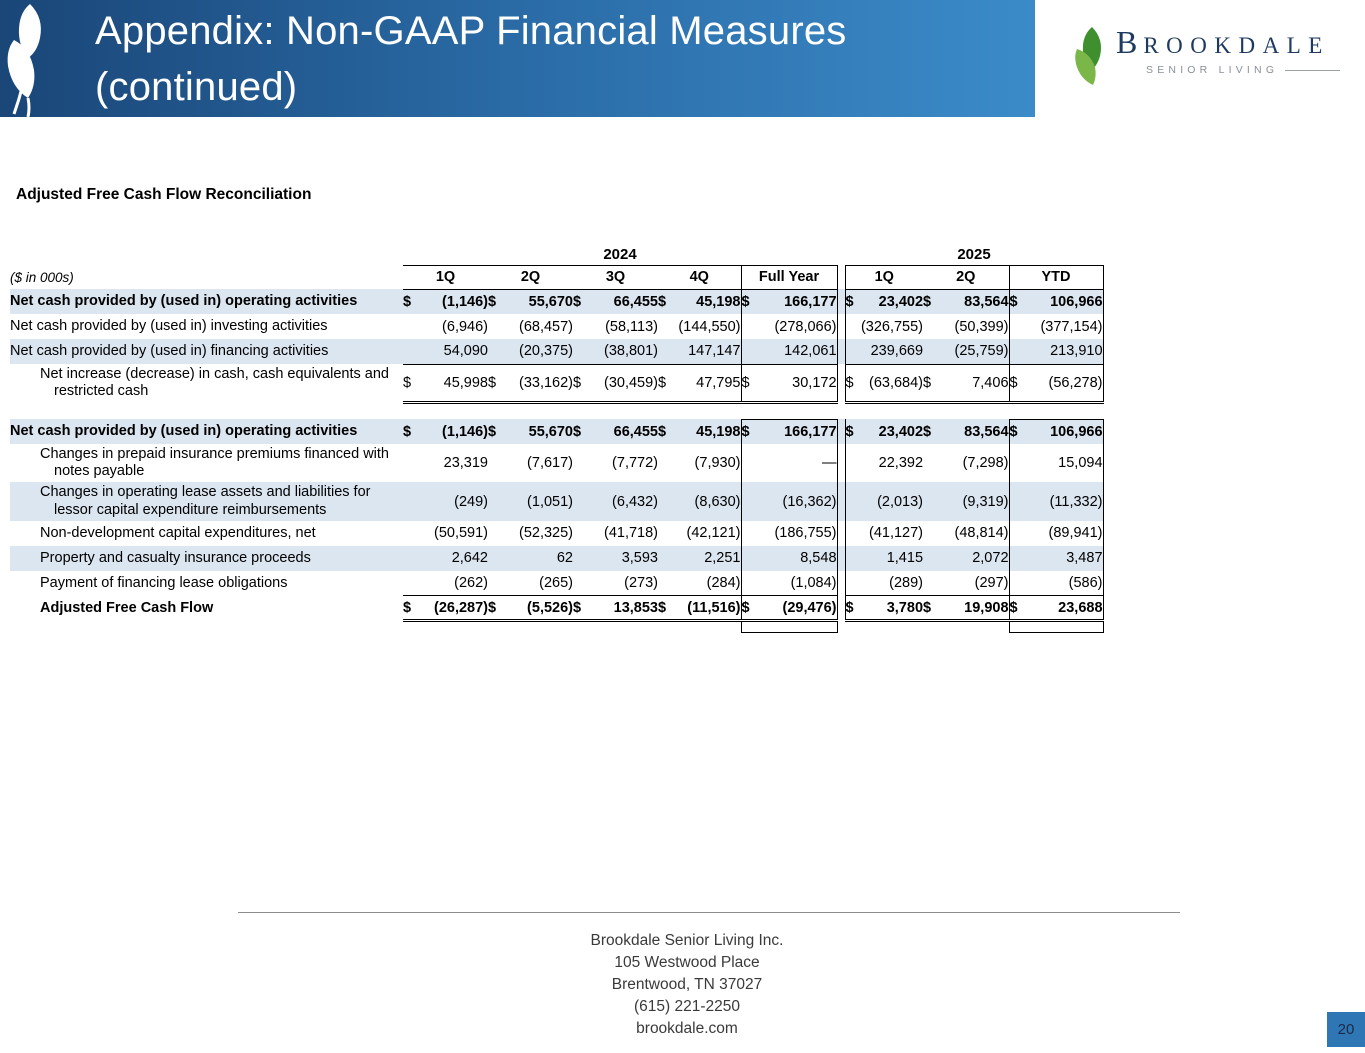  What do you see at coordinates (990, 382) in the screenshot?
I see `amount: 7,406` at bounding box center [990, 382].